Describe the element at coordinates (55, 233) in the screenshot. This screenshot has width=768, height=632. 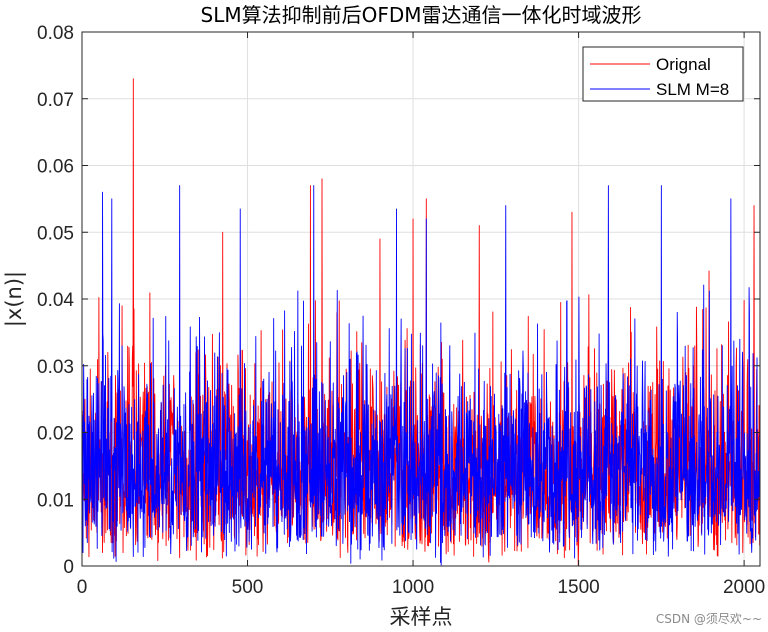
I see `y-tick-label: 0.05` at that location.